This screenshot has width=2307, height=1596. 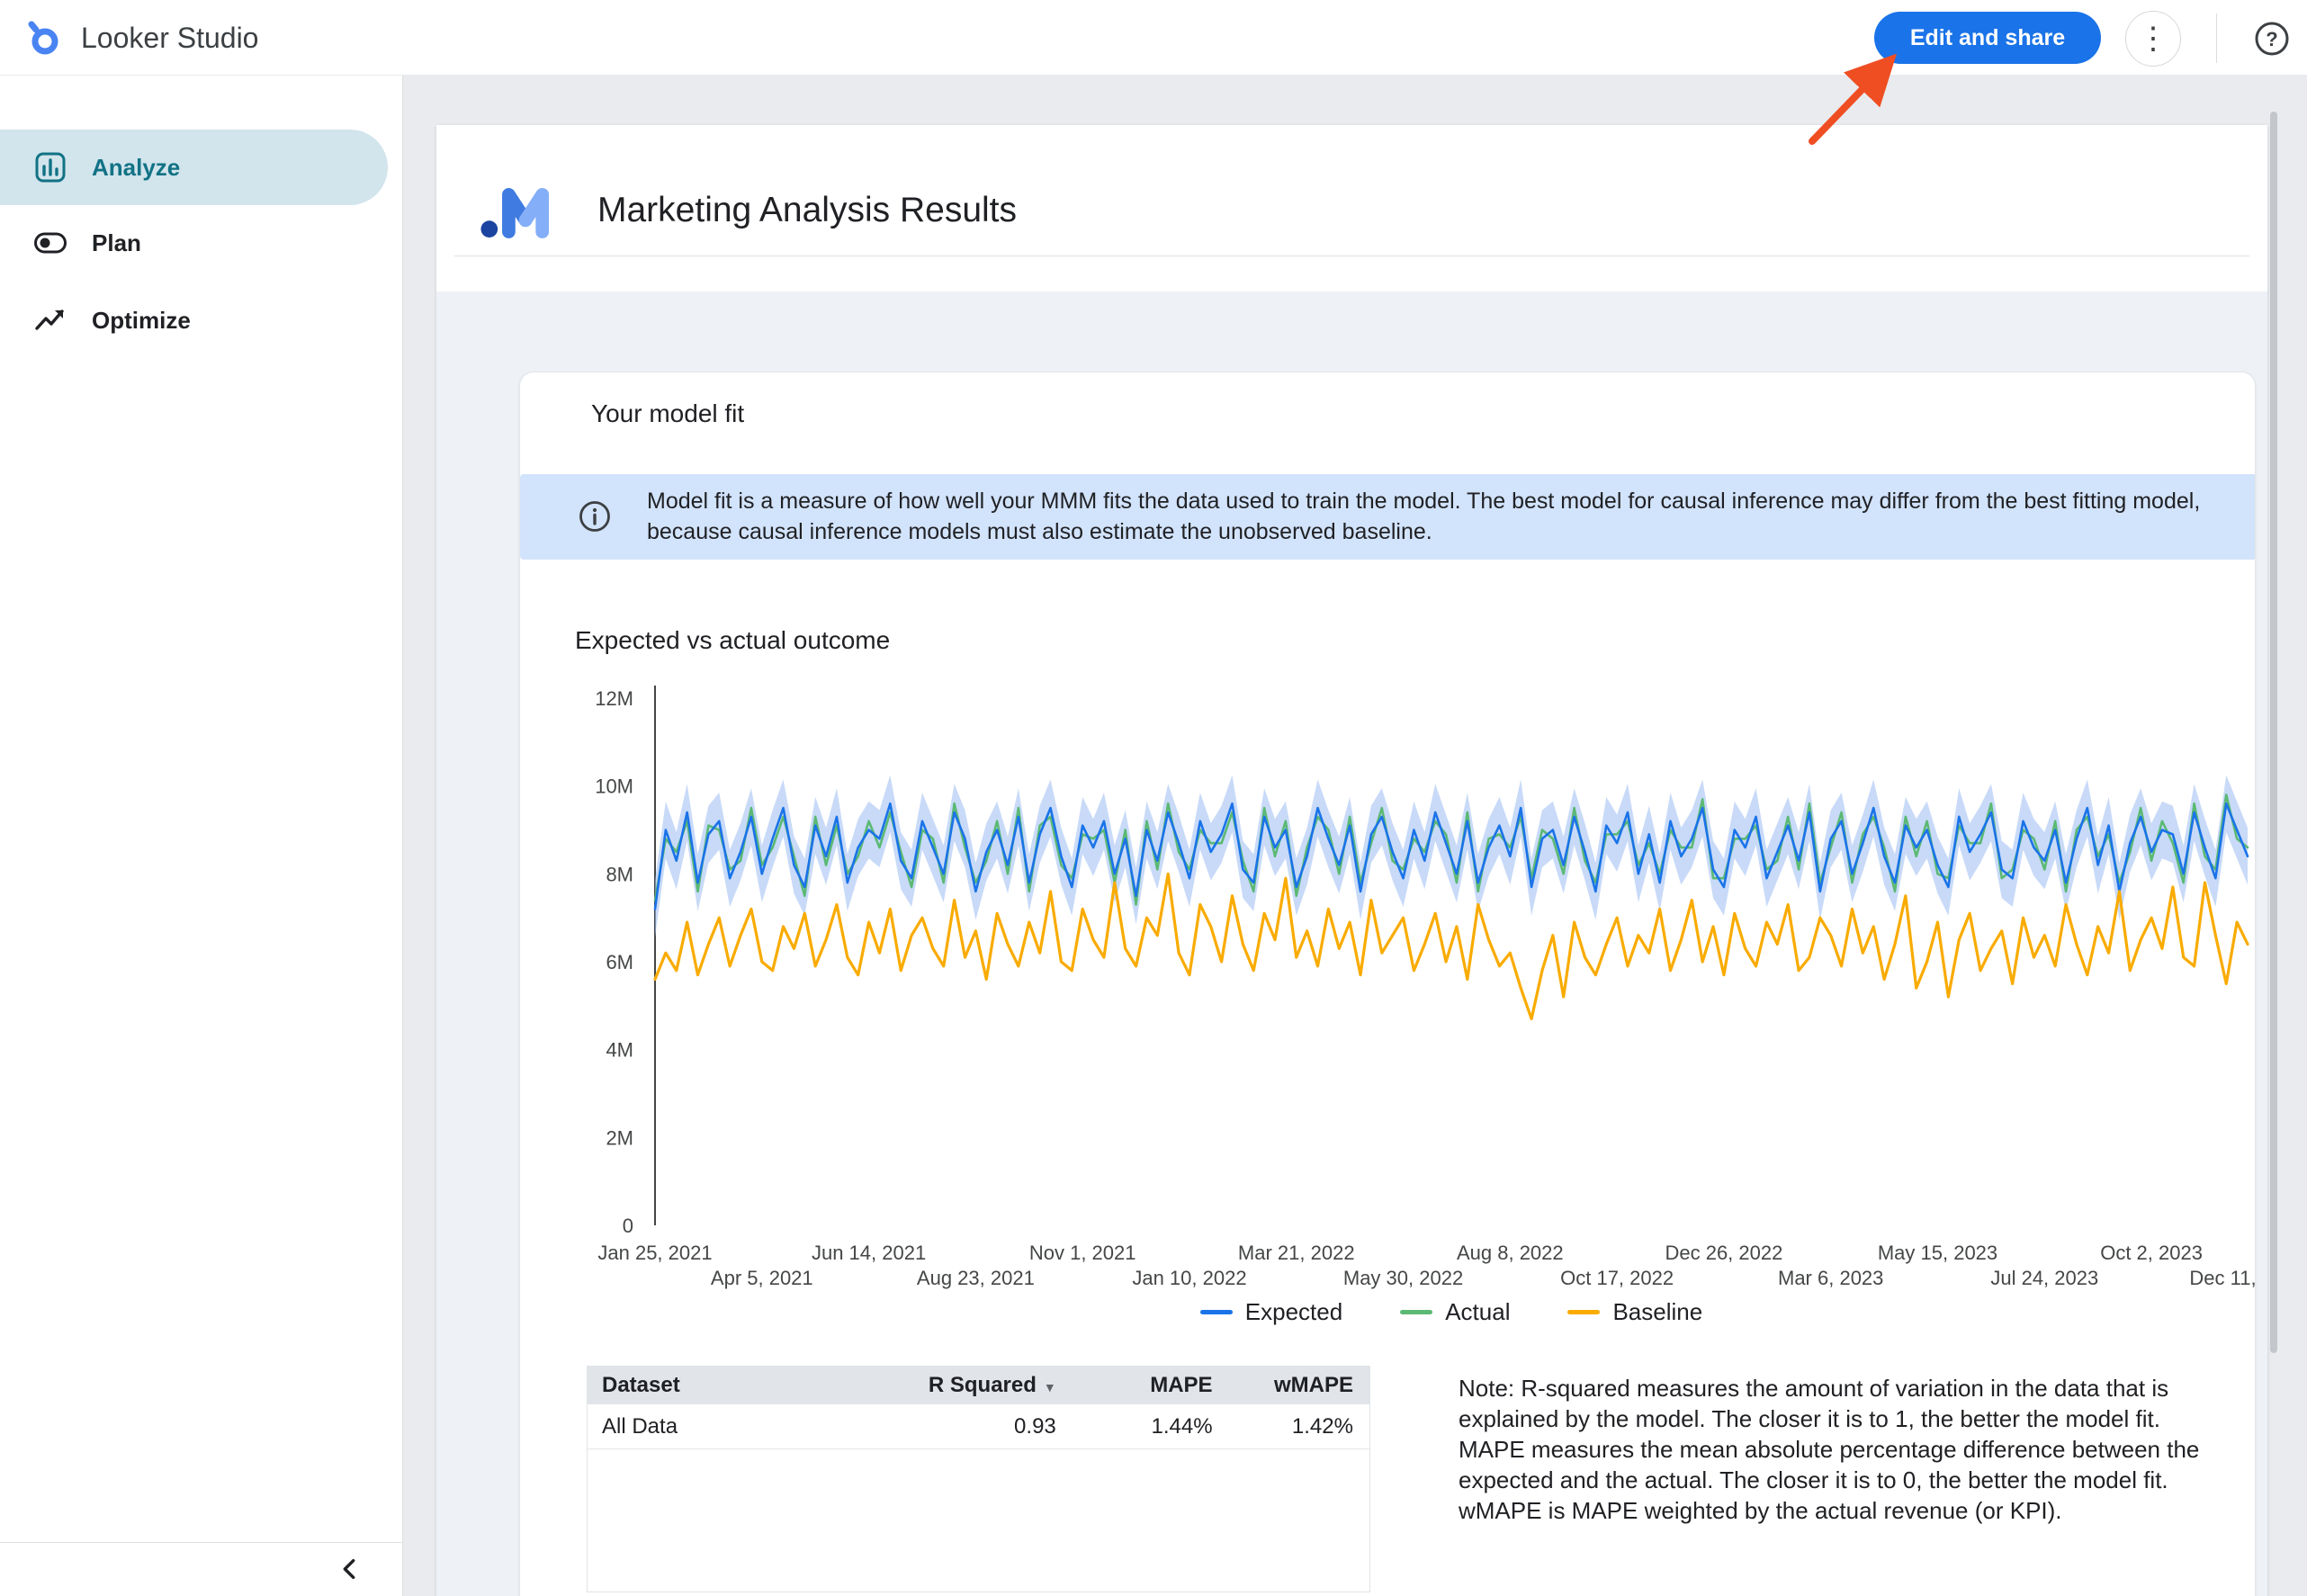 I want to click on vertical-scrollbar, so click(x=2273, y=836).